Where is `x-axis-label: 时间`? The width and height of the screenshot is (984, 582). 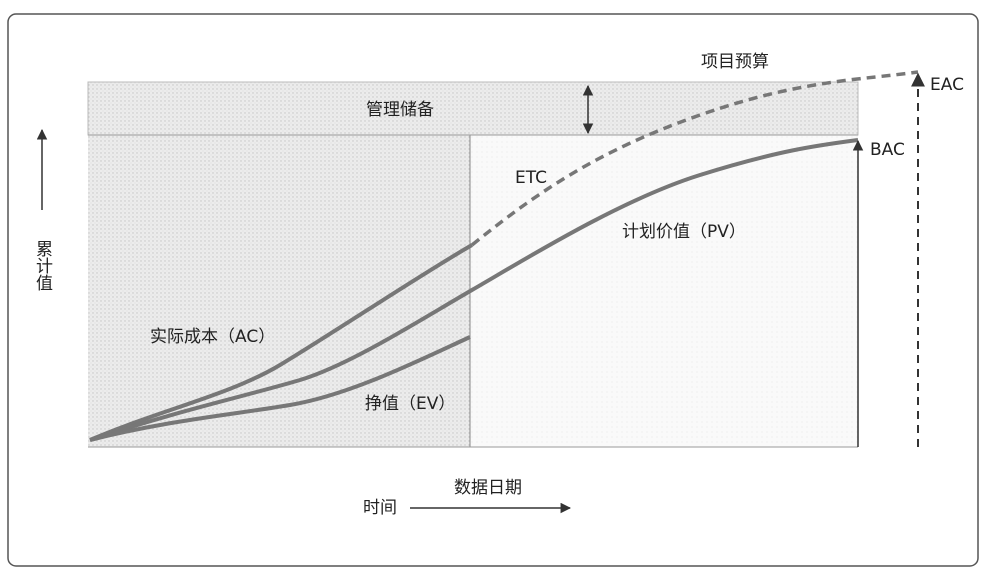
x-axis-label: 时间 is located at coordinates (380, 508).